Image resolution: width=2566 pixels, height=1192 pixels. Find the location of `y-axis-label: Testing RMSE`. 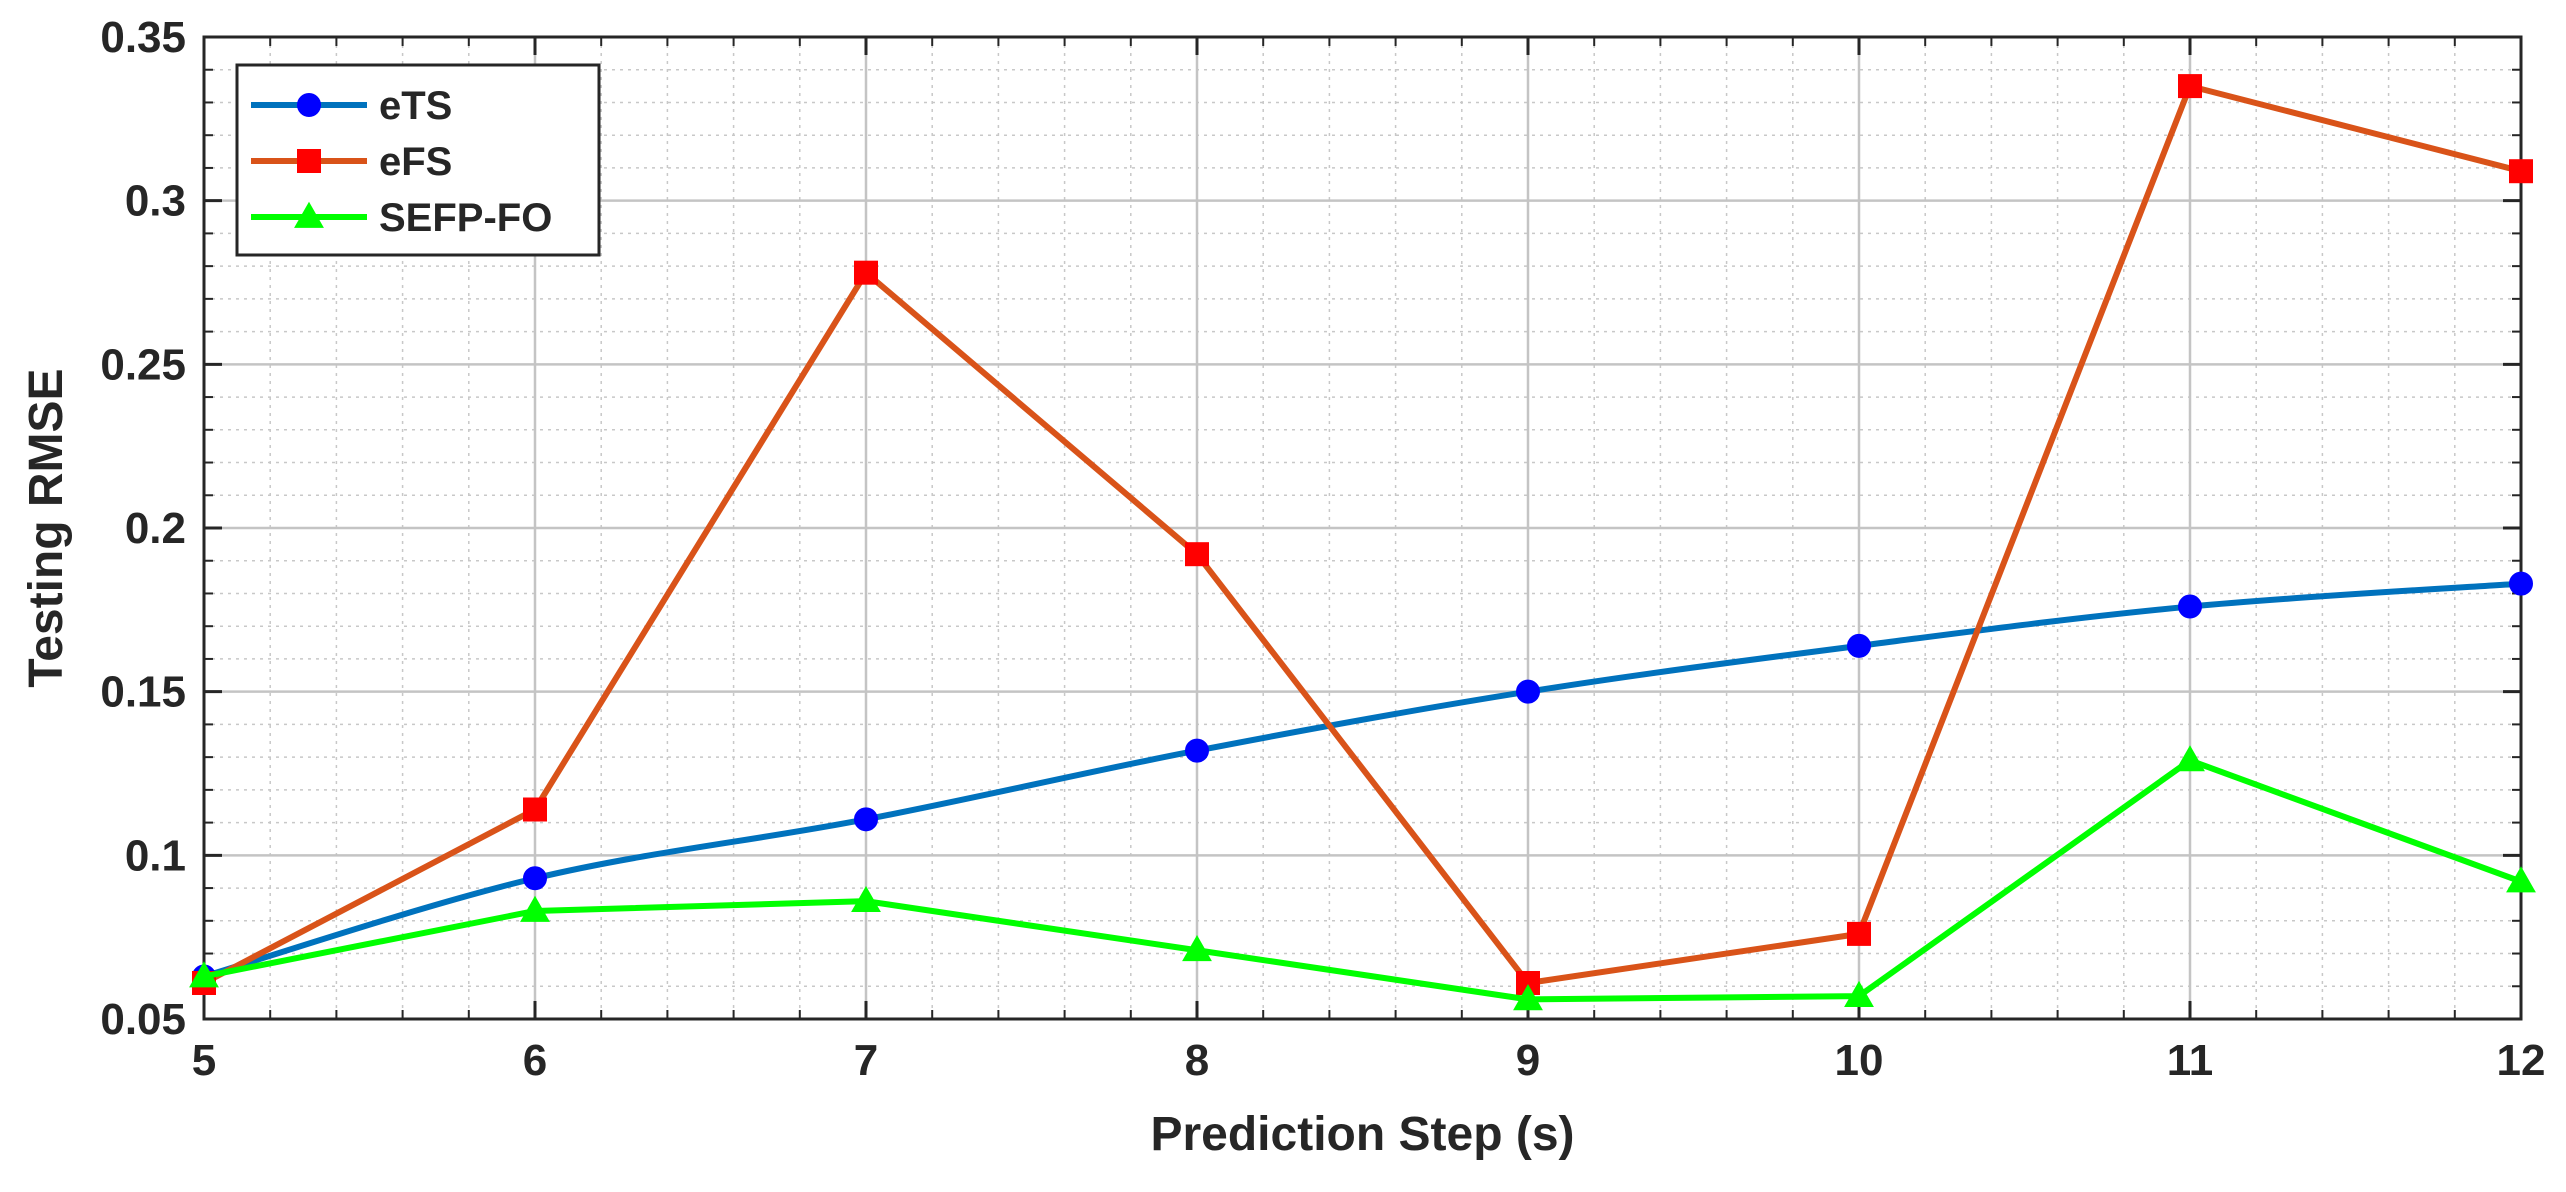

y-axis-label: Testing RMSE is located at coordinates (46, 527).